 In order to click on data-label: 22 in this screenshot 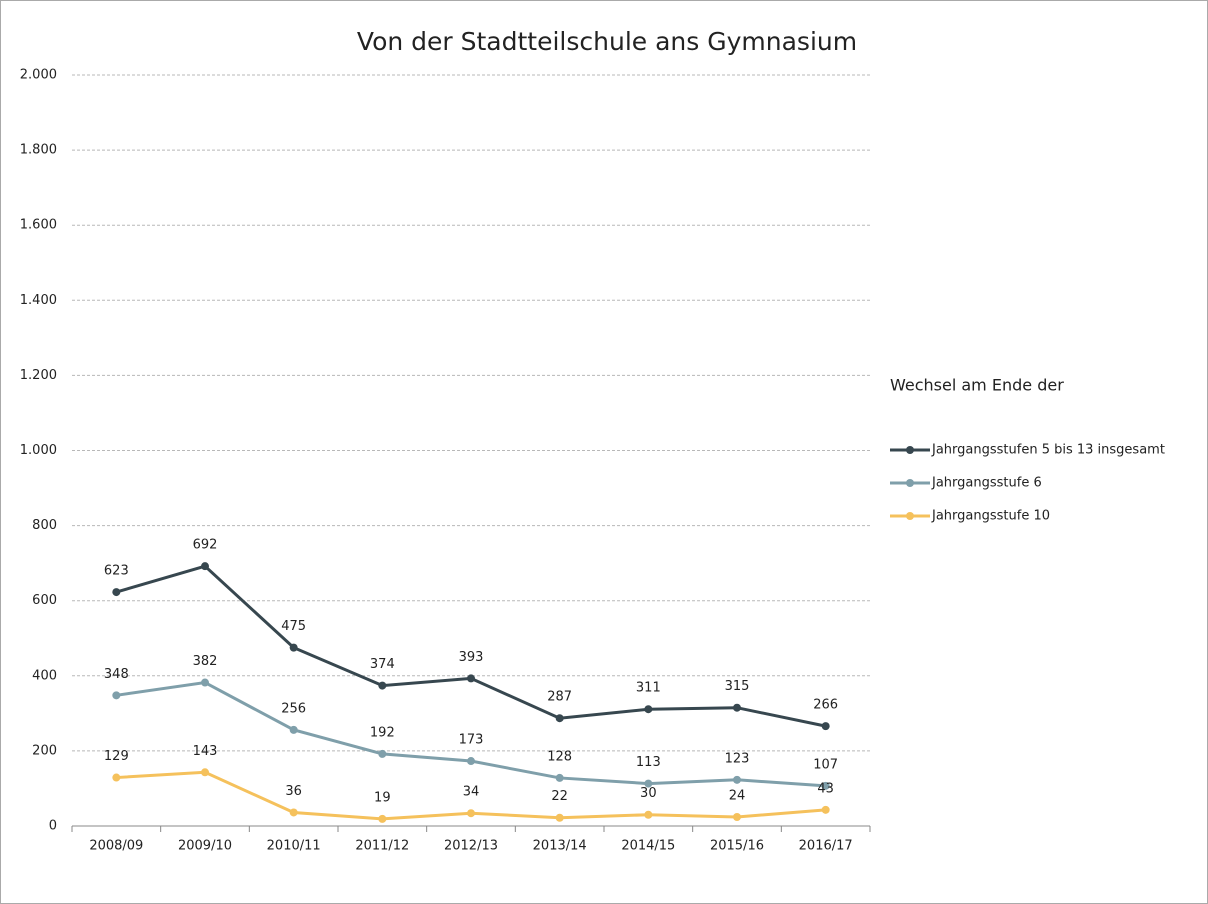, I will do `click(559, 796)`.